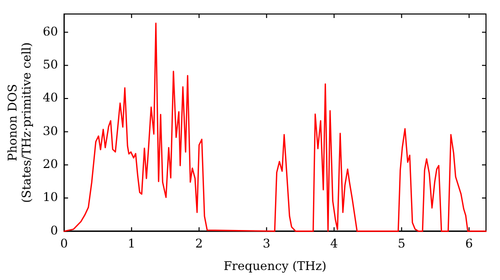  I want to click on x-tick-label: 6, so click(469, 243).